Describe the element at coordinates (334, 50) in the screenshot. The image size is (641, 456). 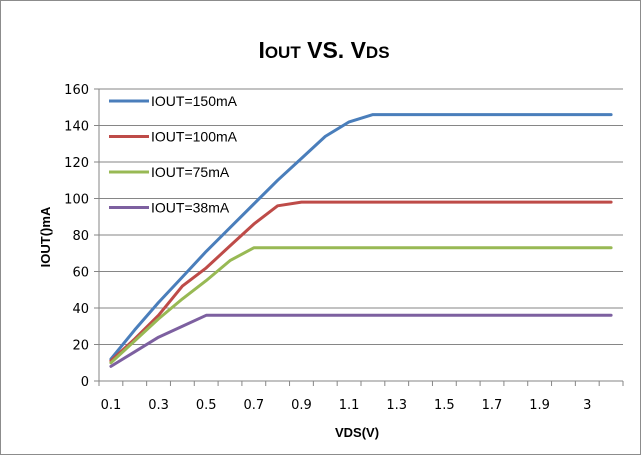
I see `chart-title-part: VS. V` at that location.